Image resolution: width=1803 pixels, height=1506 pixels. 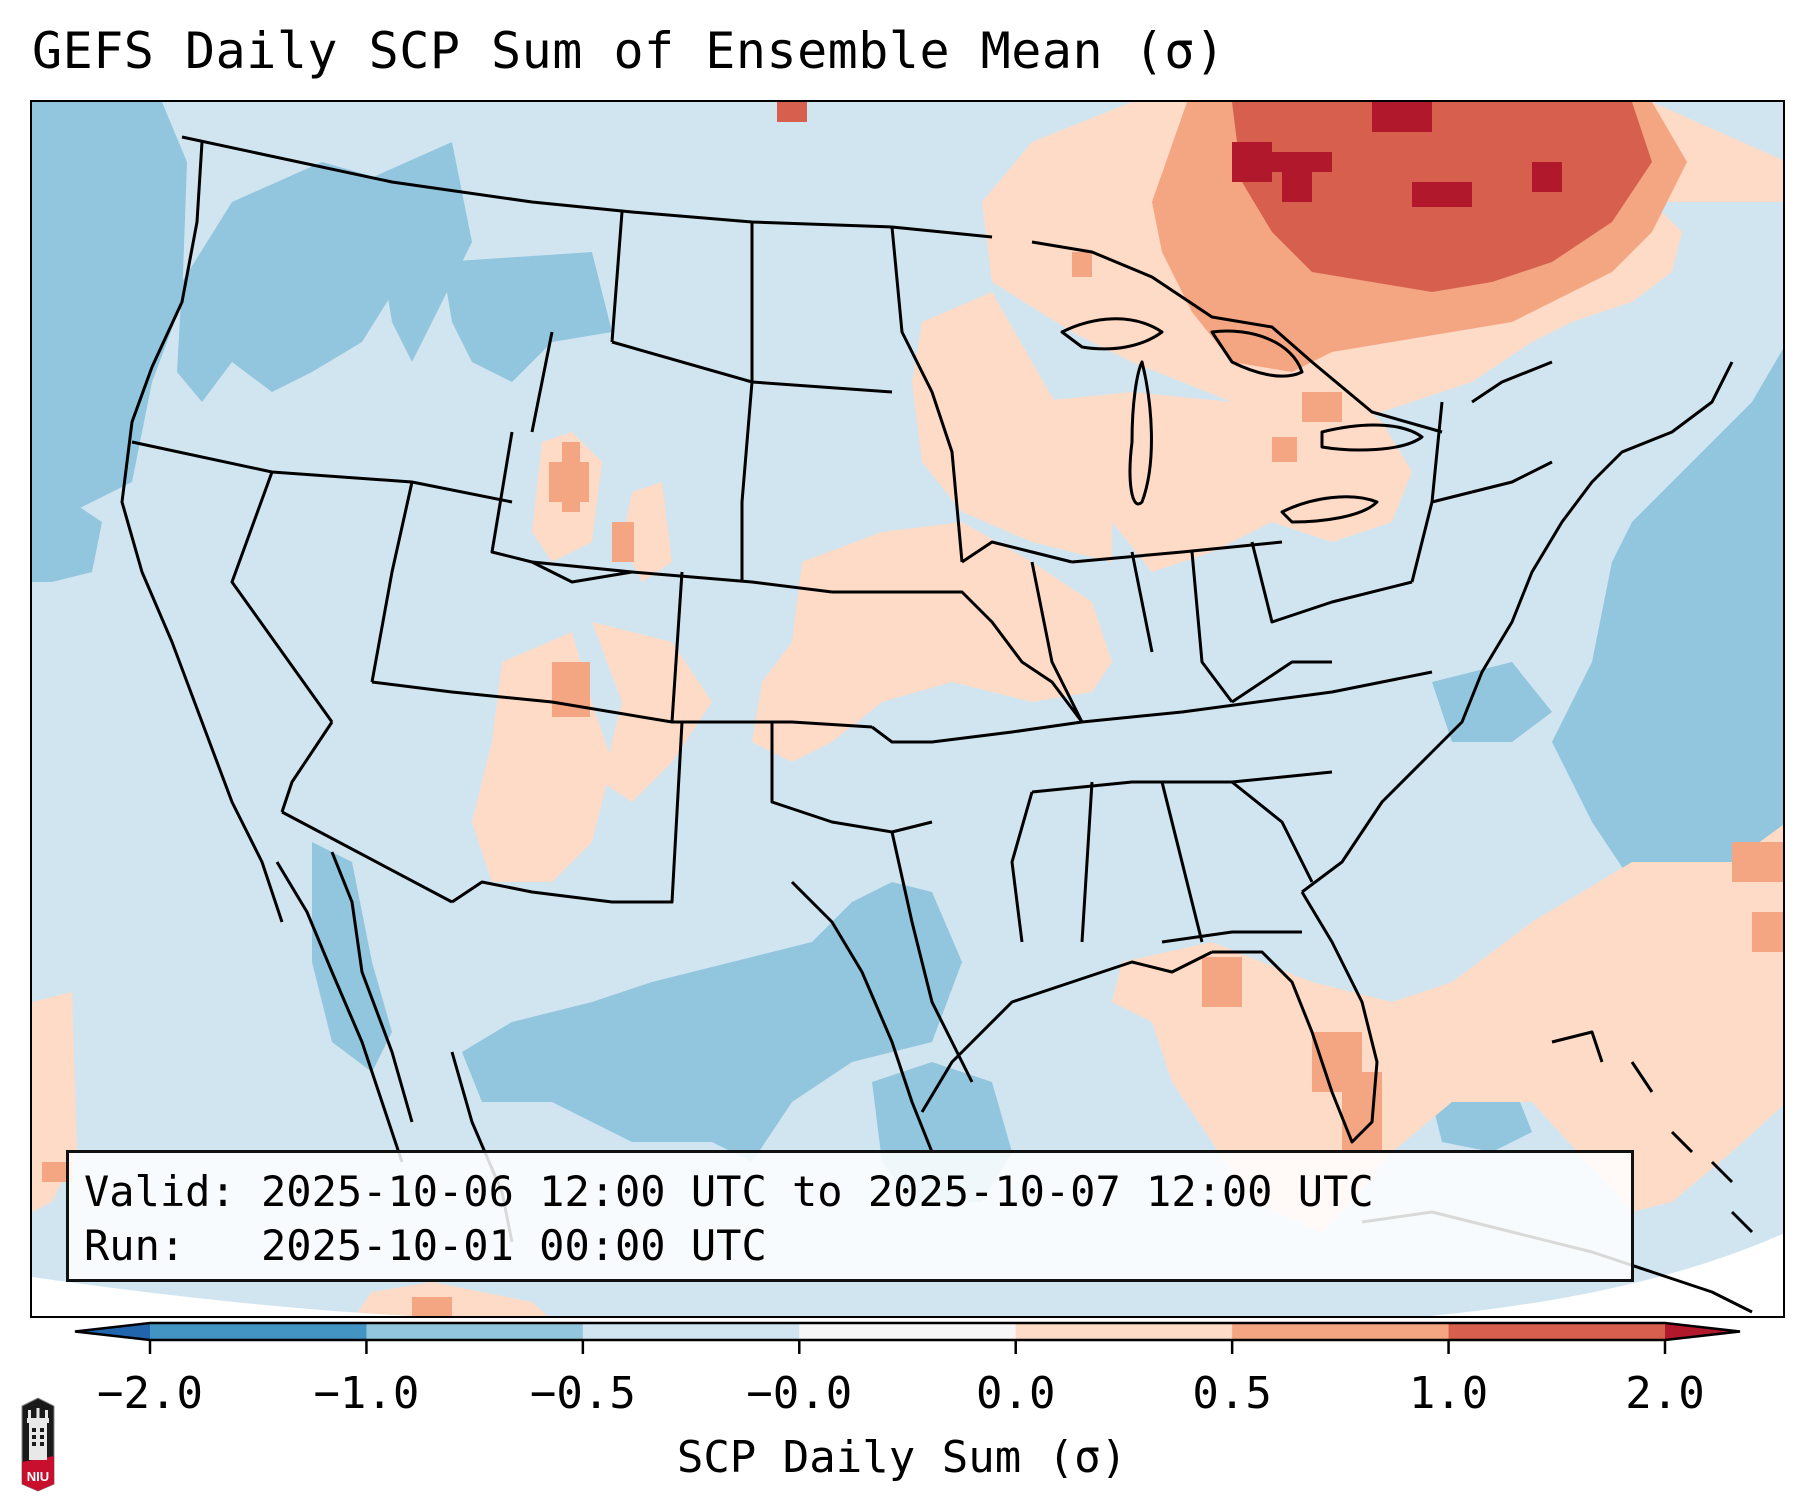 What do you see at coordinates (112, 1331) in the screenshot?
I see `colorbar-extend-min` at bounding box center [112, 1331].